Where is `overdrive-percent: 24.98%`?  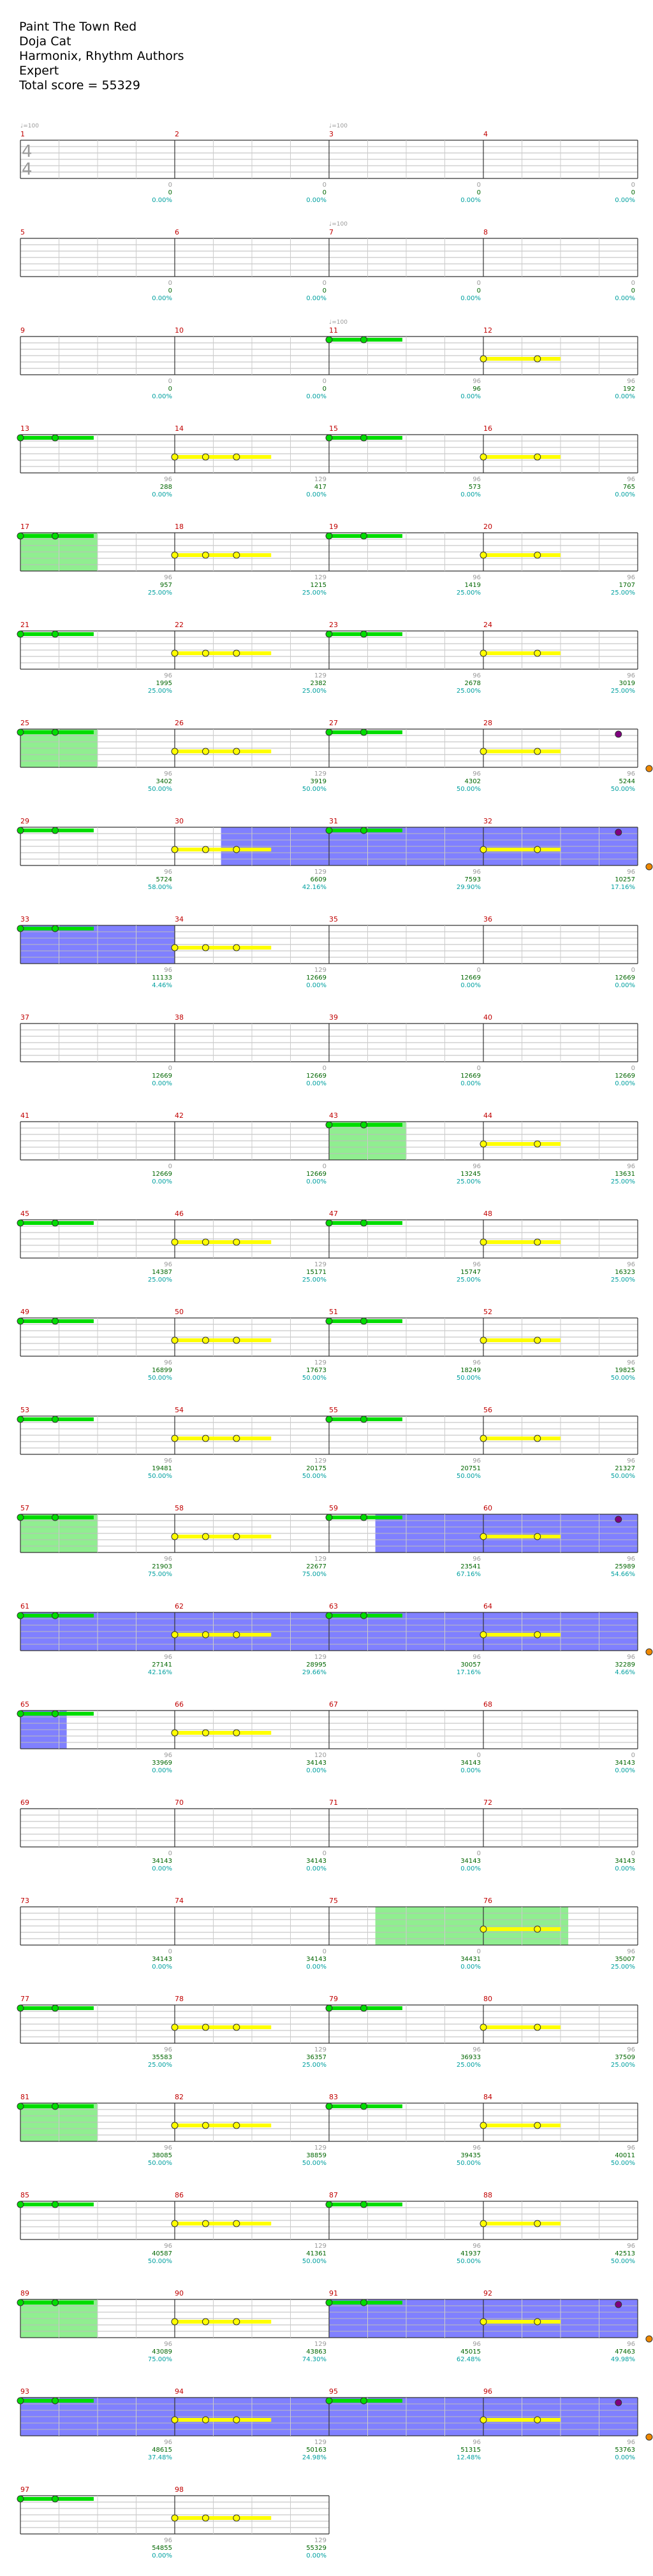 overdrive-percent: 24.98% is located at coordinates (314, 2457).